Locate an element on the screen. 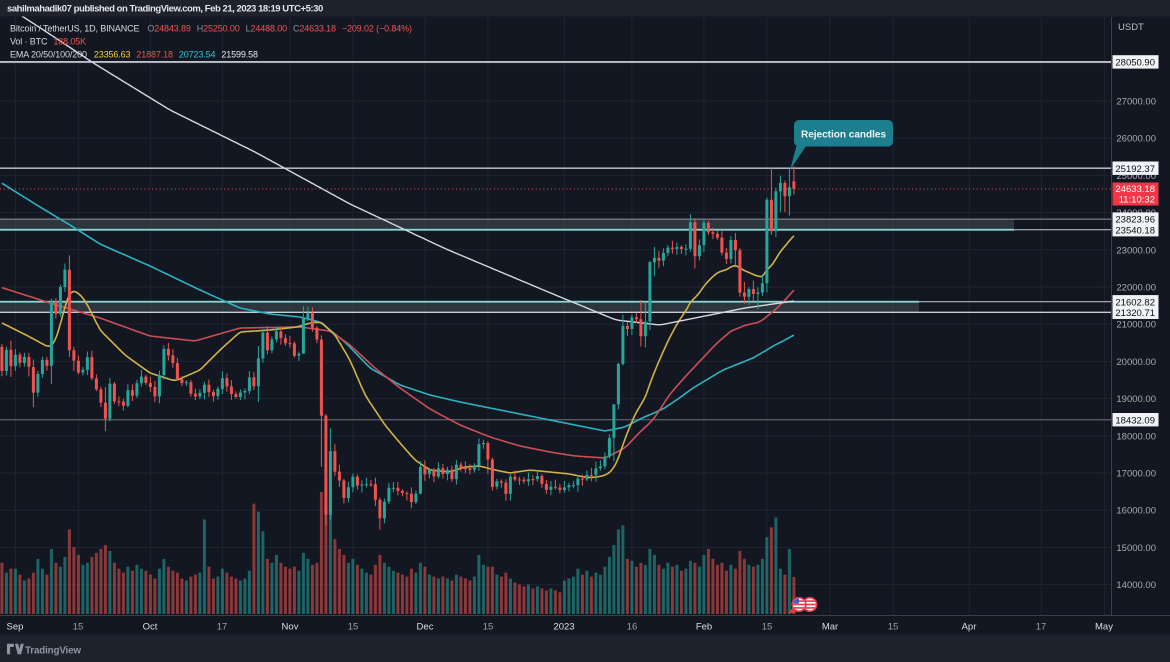 The width and height of the screenshot is (1170, 662). svg-text: 24633.18 is located at coordinates (1135, 189).